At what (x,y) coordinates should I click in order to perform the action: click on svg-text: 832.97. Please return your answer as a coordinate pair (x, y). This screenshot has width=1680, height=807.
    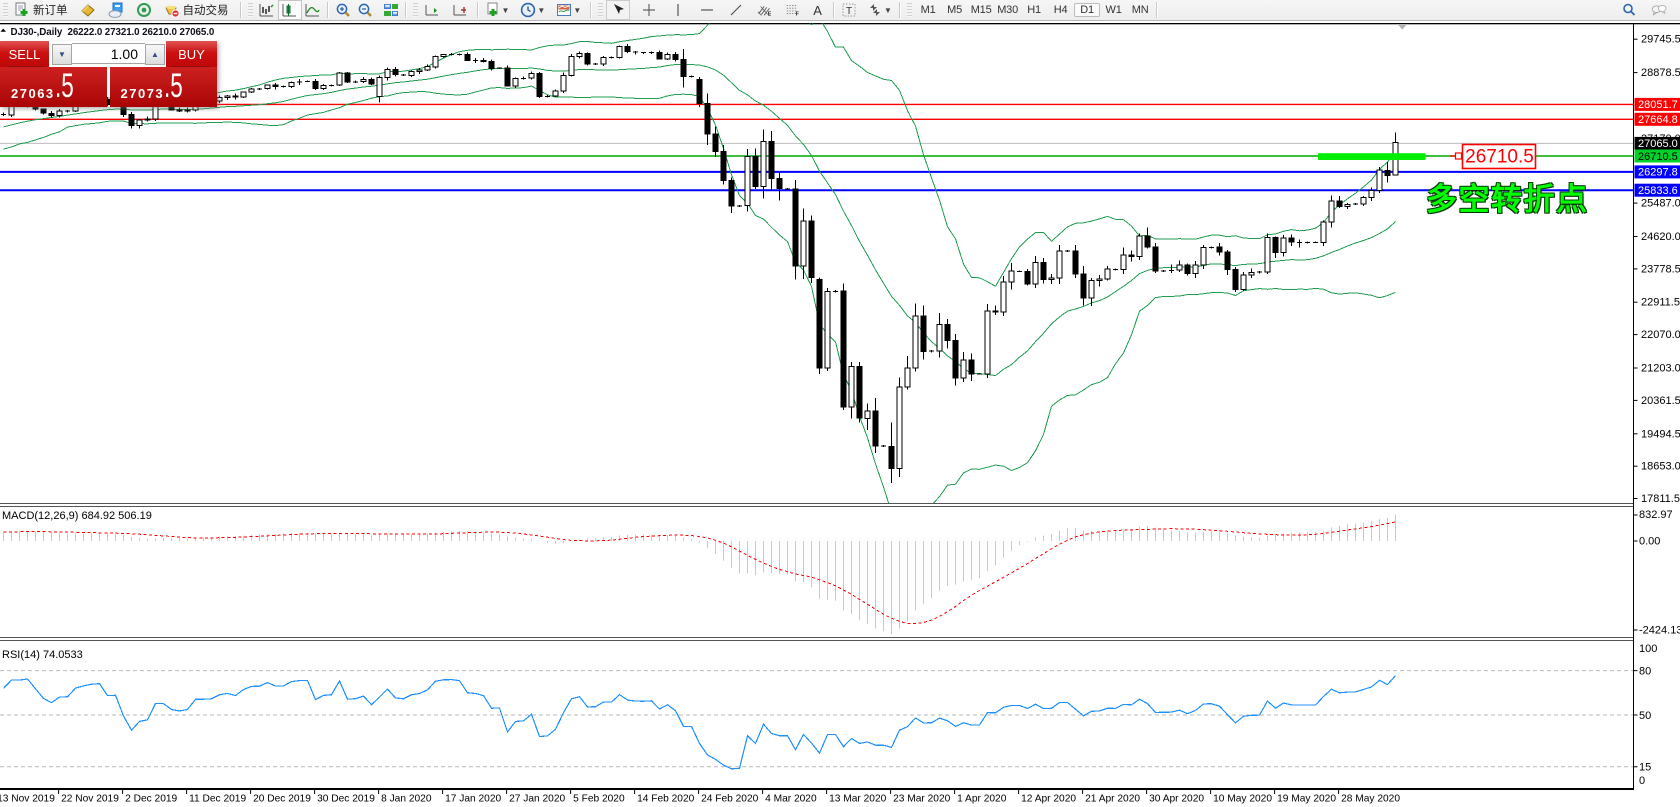
    Looking at the image, I should click on (1656, 515).